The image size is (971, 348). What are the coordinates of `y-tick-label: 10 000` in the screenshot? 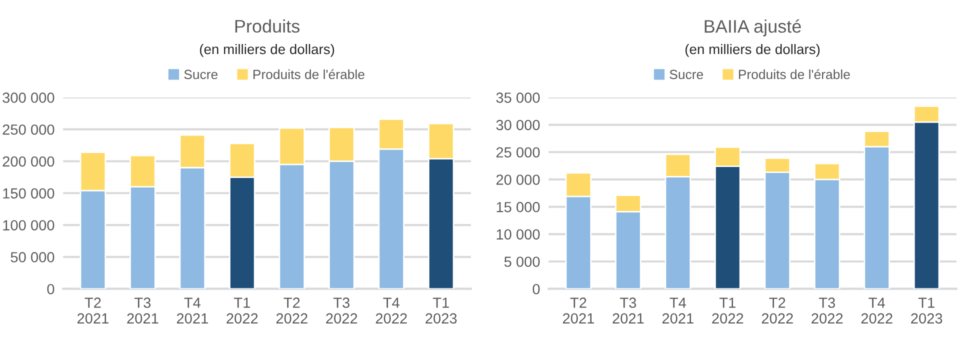 It's located at (518, 234).